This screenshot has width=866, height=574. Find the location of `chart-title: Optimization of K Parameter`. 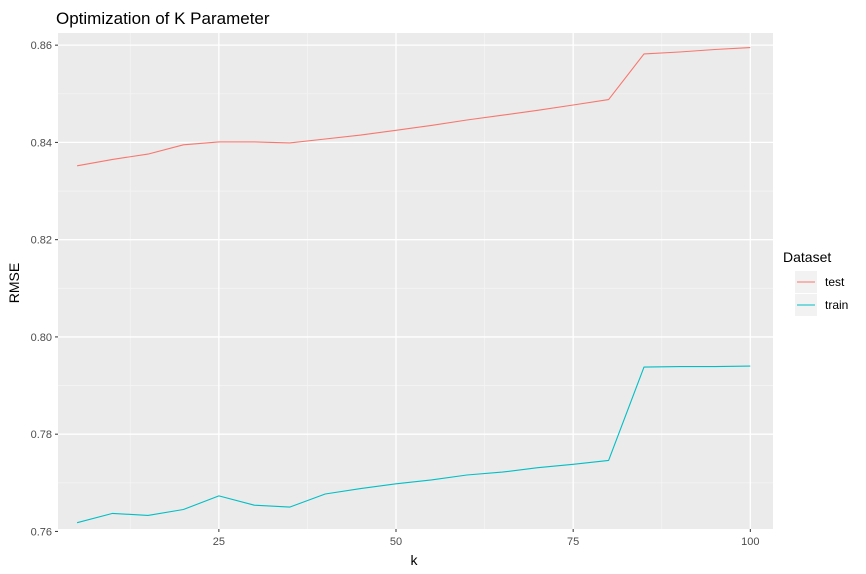

chart-title: Optimization of K Parameter is located at coordinates (163, 18).